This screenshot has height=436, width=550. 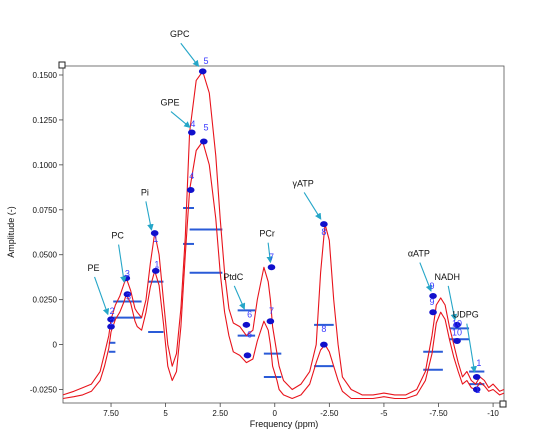 I want to click on y-tick-label: 0.0750, so click(x=45, y=210).